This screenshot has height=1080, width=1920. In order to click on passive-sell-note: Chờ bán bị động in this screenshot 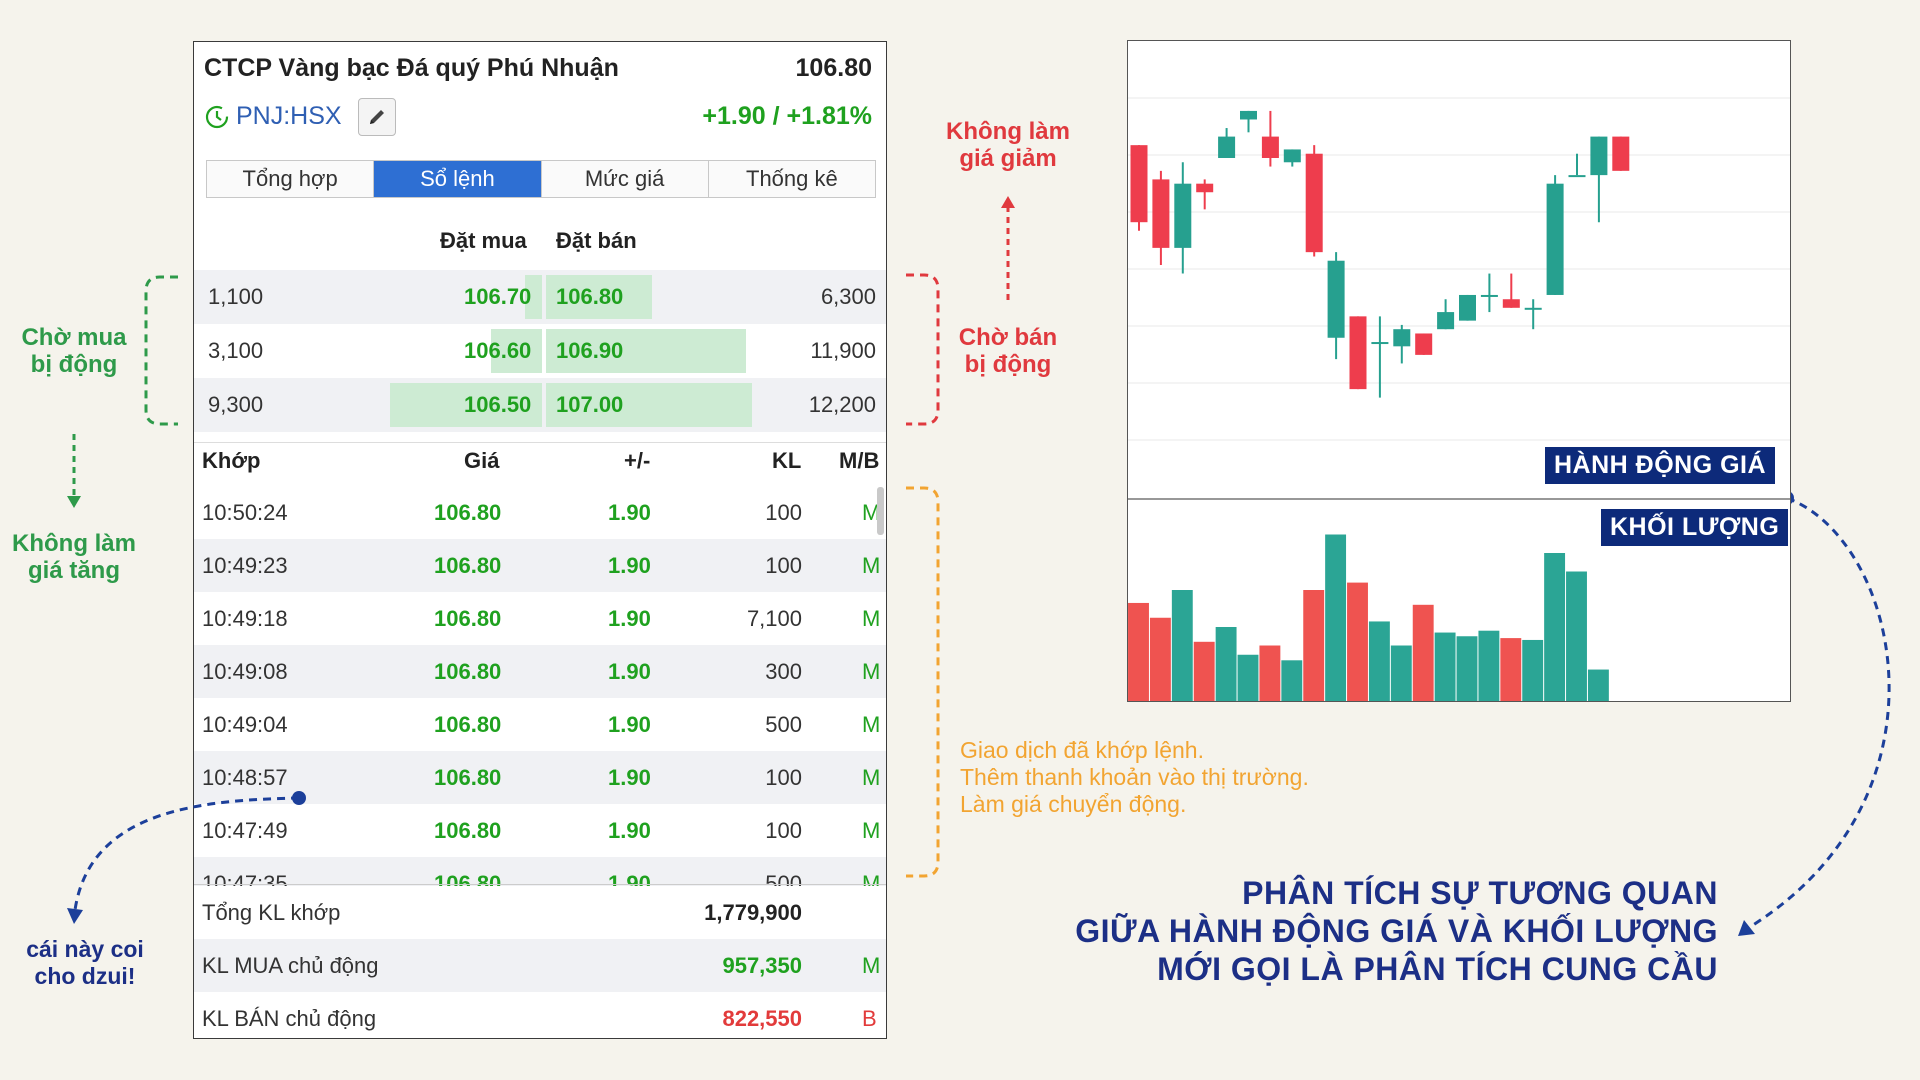, I will do `click(1008, 351)`.